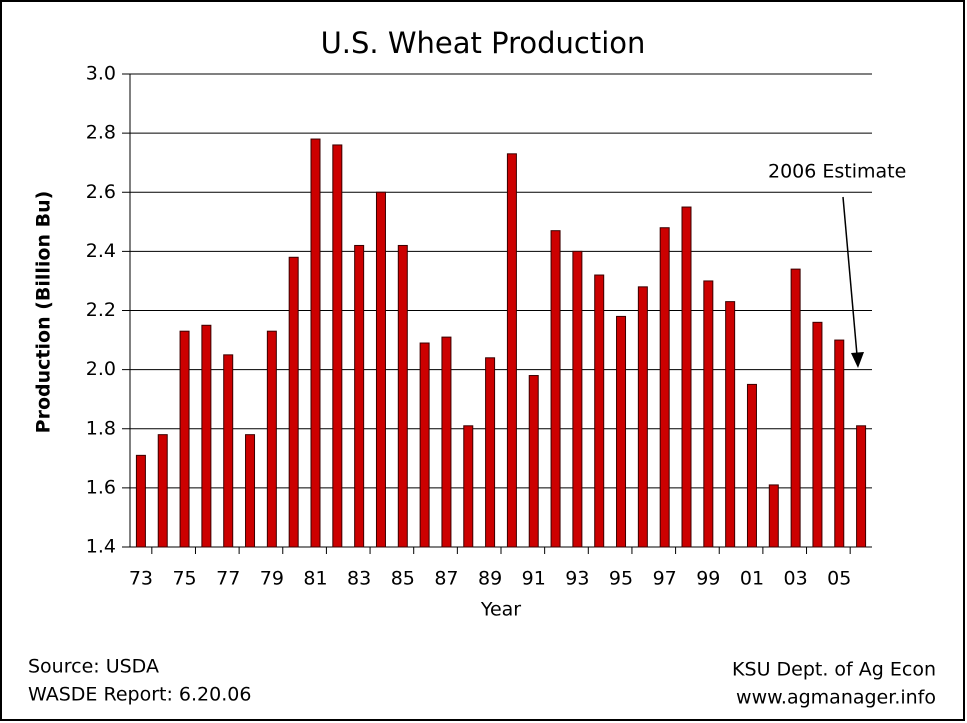 The image size is (967, 723). I want to click on y-tick-label: 2.0, so click(101, 369).